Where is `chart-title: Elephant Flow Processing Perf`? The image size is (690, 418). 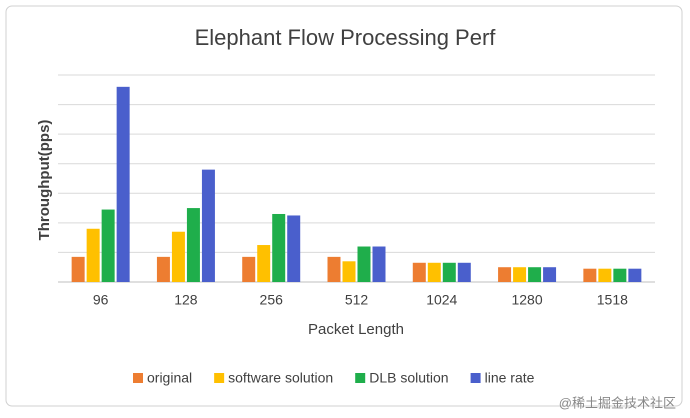 chart-title: Elephant Flow Processing Perf is located at coordinates (346, 37).